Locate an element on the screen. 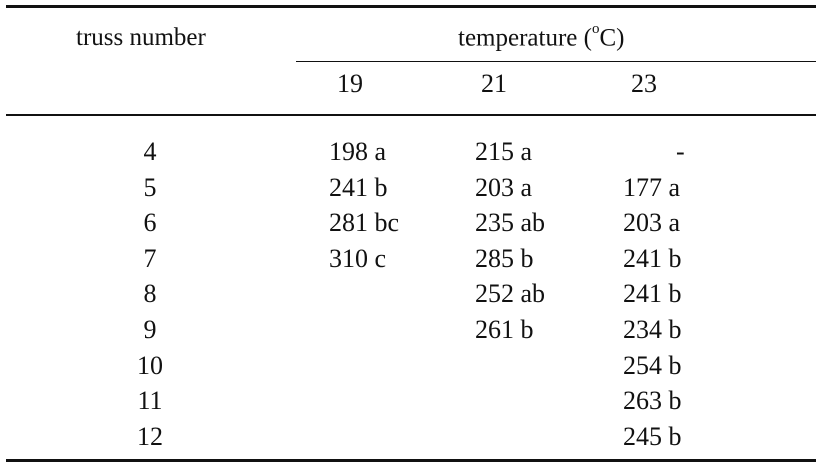 The image size is (822, 465). degree-superscript: o is located at coordinates (595, 29).